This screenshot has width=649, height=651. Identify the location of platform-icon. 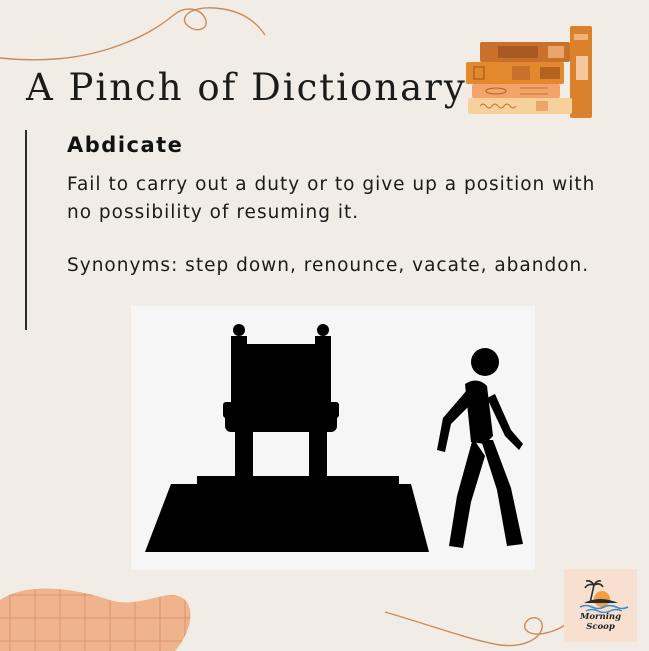
(287, 518).